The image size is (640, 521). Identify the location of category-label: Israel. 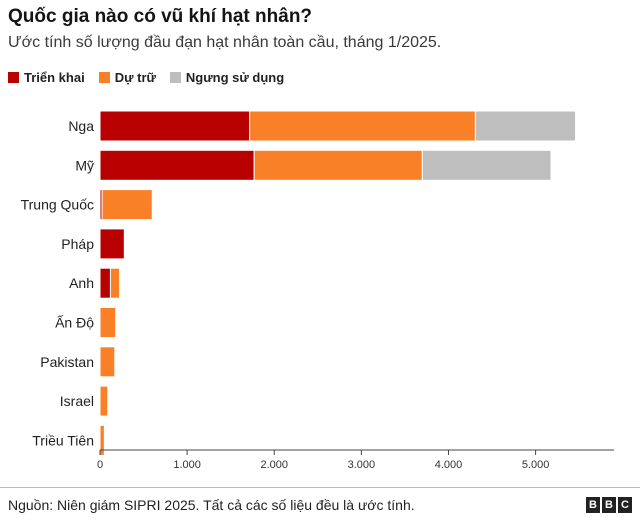
(77, 401).